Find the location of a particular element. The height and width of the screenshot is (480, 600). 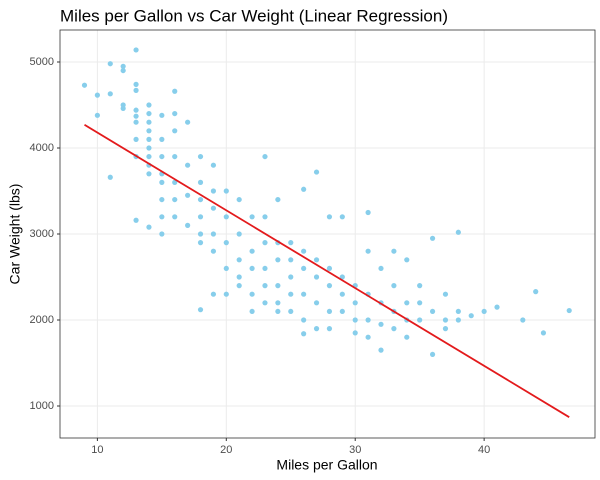

x-tick-label: 20 is located at coordinates (226, 450).